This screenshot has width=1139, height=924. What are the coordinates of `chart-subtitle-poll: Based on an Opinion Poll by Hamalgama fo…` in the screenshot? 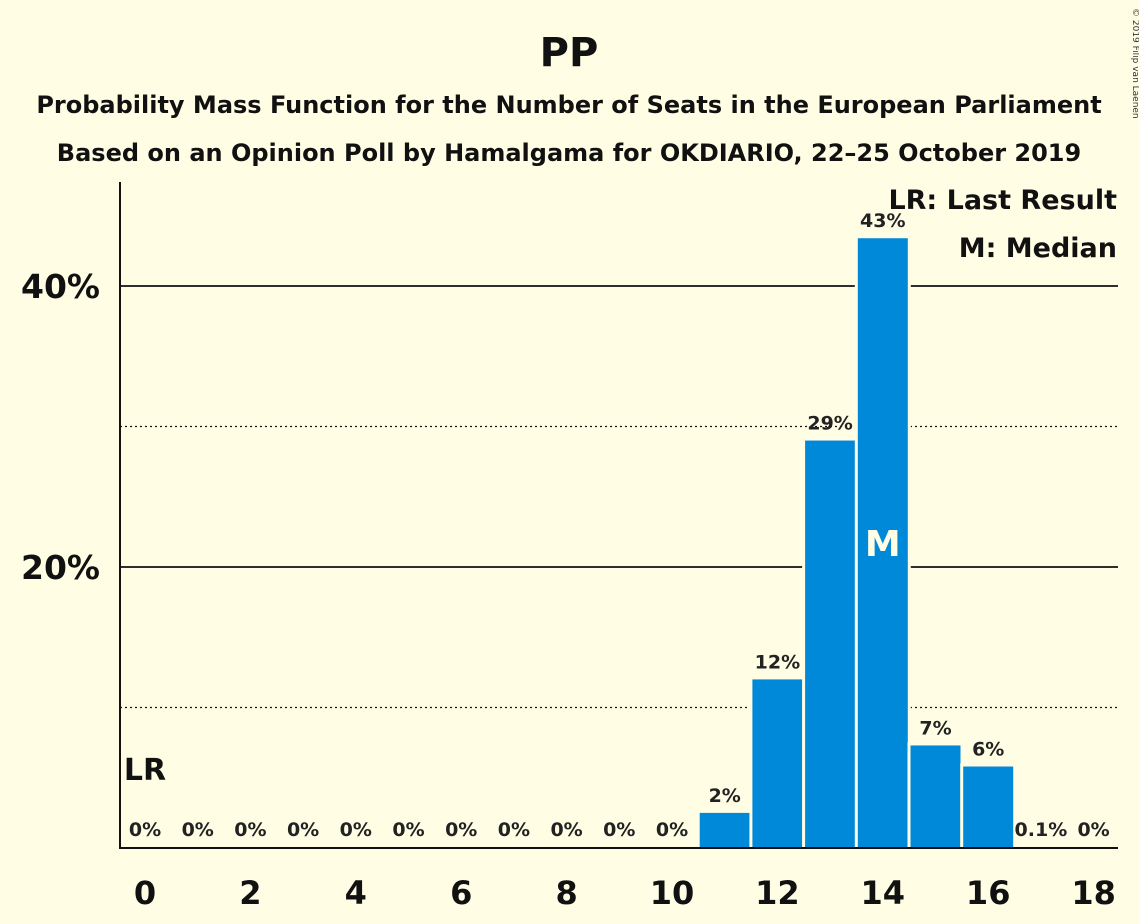 It's located at (569, 153).